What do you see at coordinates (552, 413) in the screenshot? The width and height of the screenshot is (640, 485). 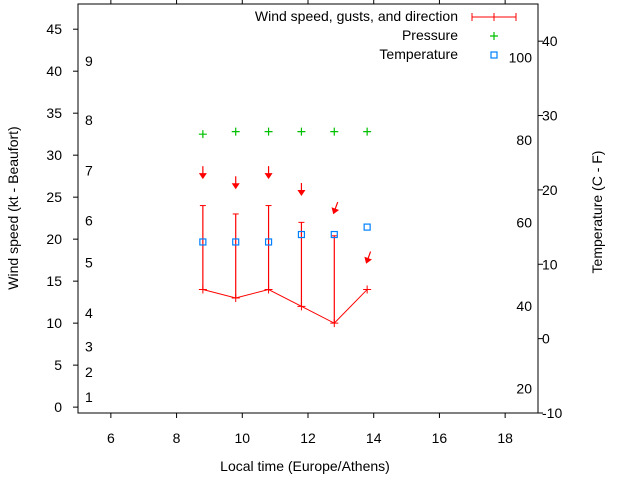 I see `y2-tick-label: -10` at bounding box center [552, 413].